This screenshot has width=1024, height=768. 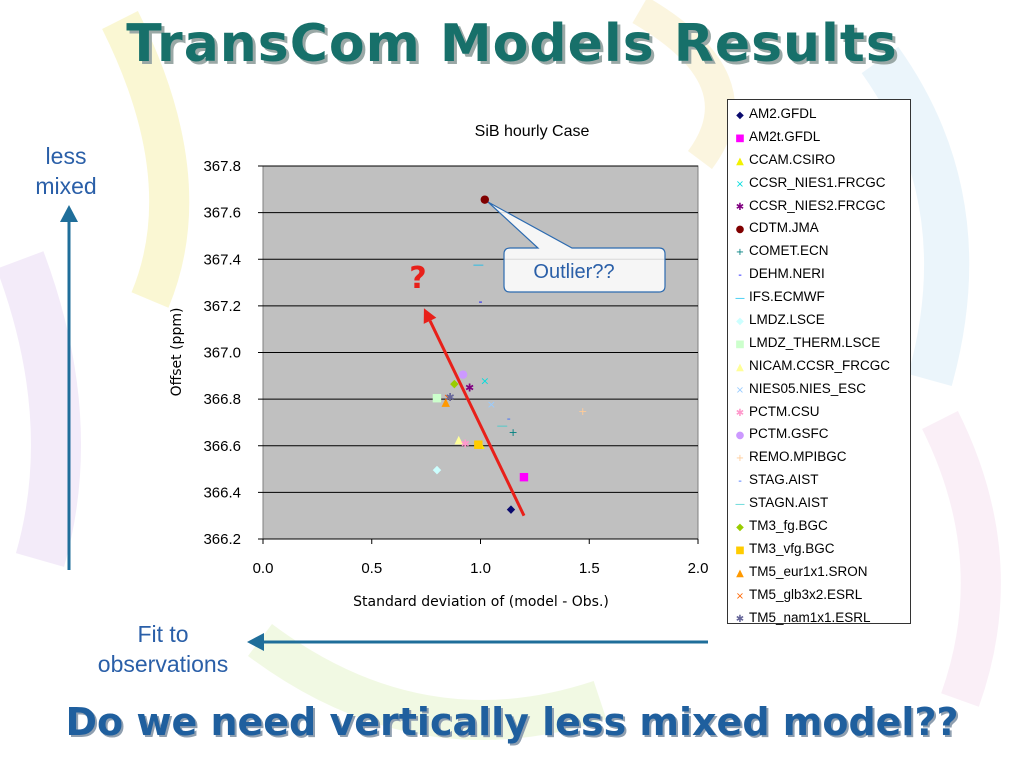 What do you see at coordinates (459, 439) in the screenshot?
I see `data-point: ▲` at bounding box center [459, 439].